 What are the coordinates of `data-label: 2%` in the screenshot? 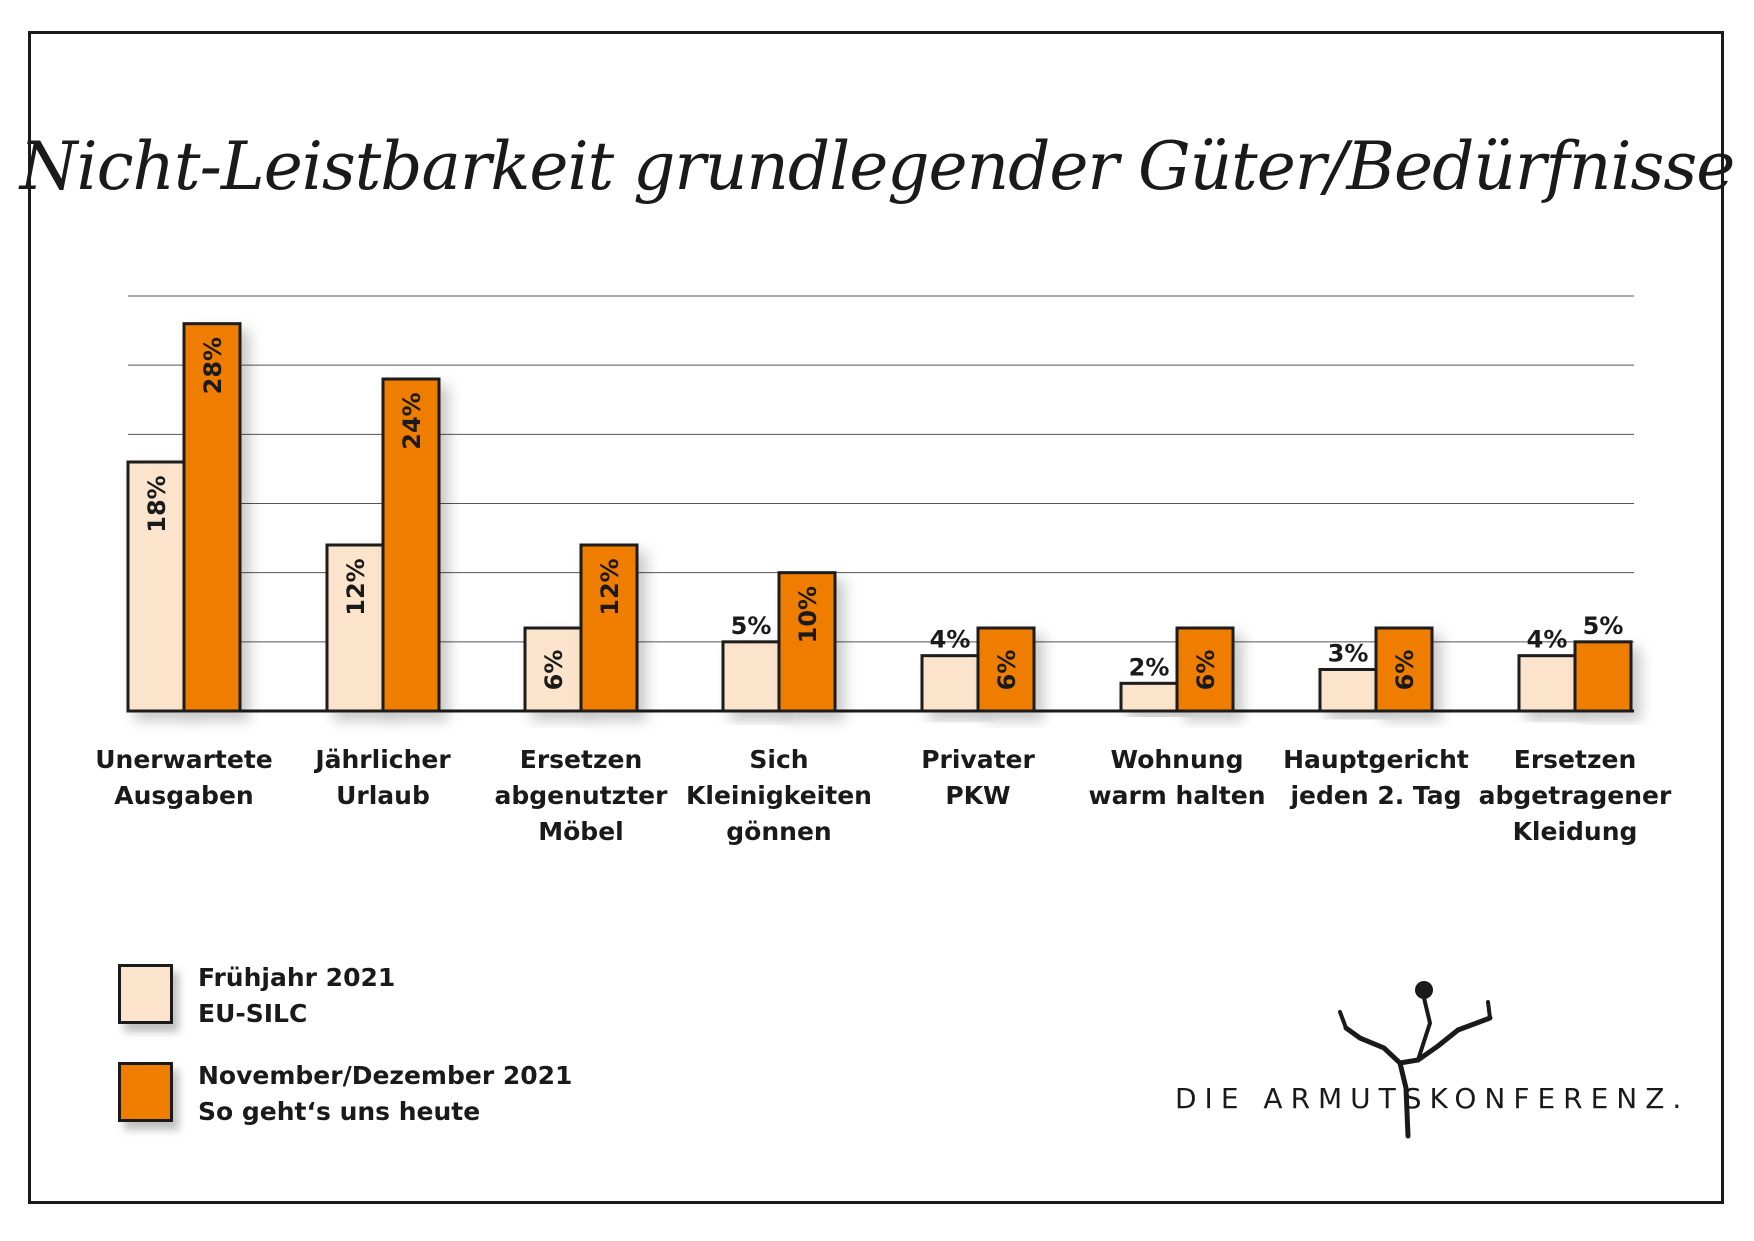 It's located at (1149, 667).